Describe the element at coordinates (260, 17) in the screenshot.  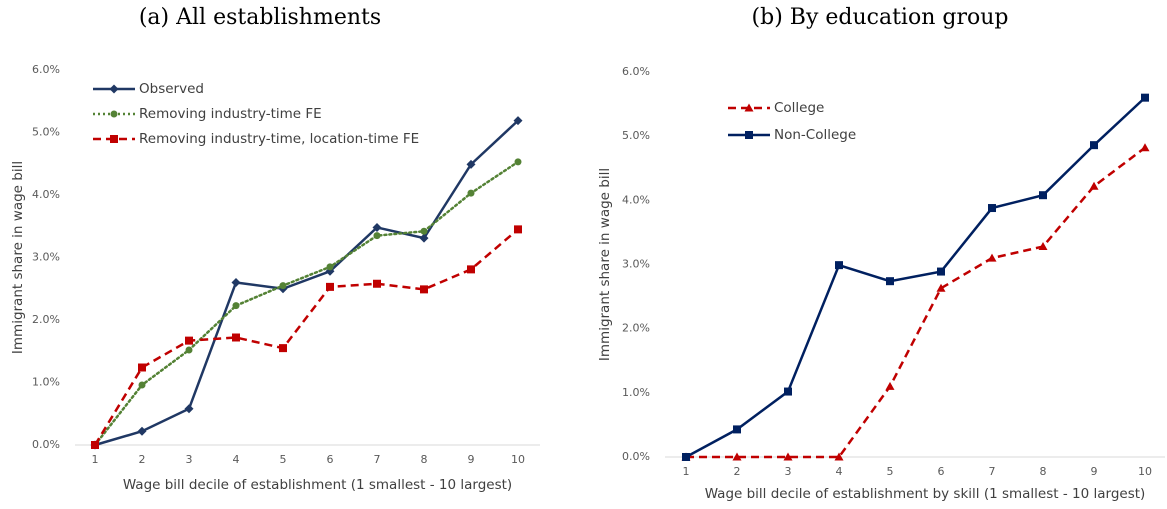
I see `chart-title: (a) All establishments` at that location.